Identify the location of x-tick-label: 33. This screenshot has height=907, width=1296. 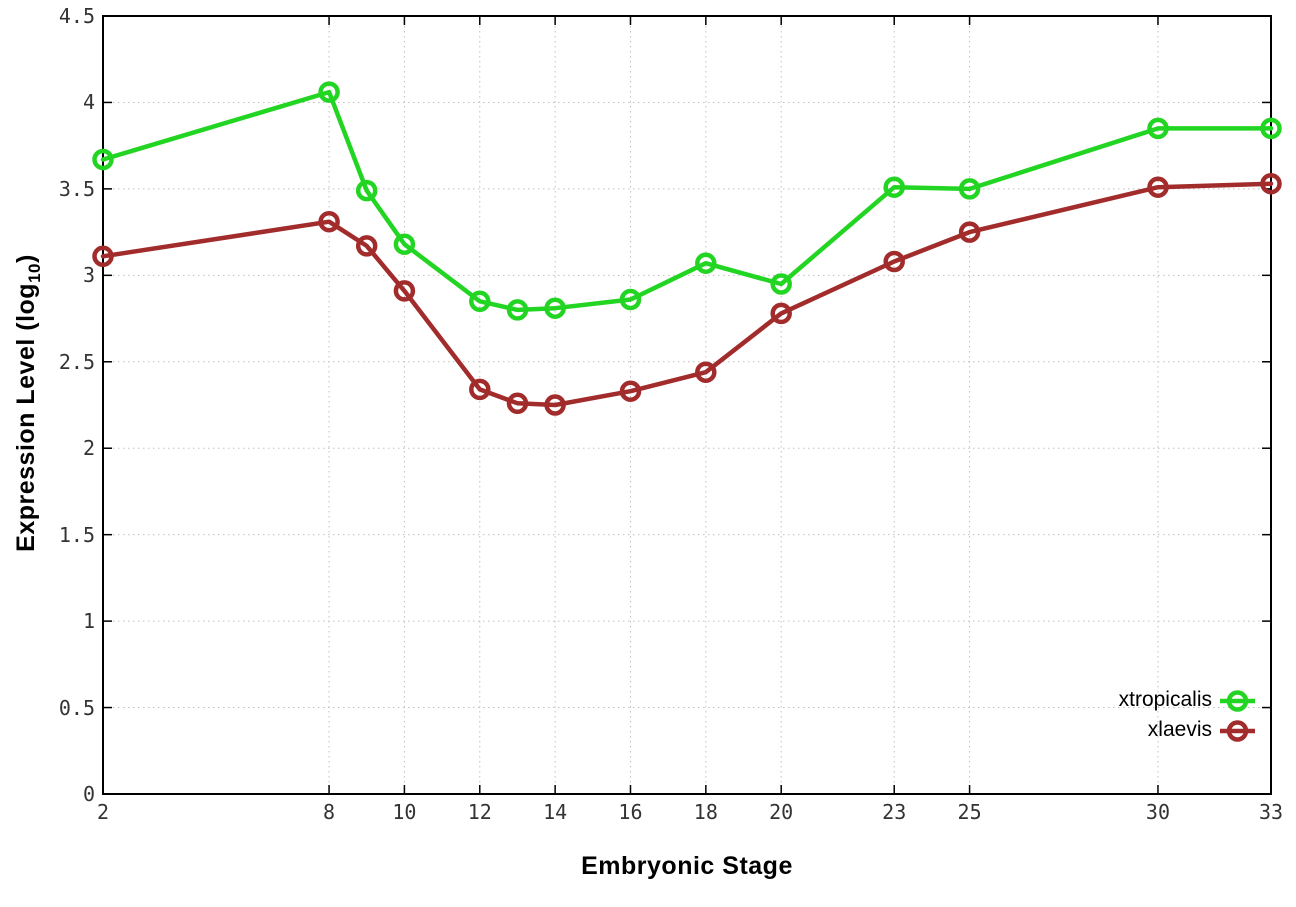
(1271, 812).